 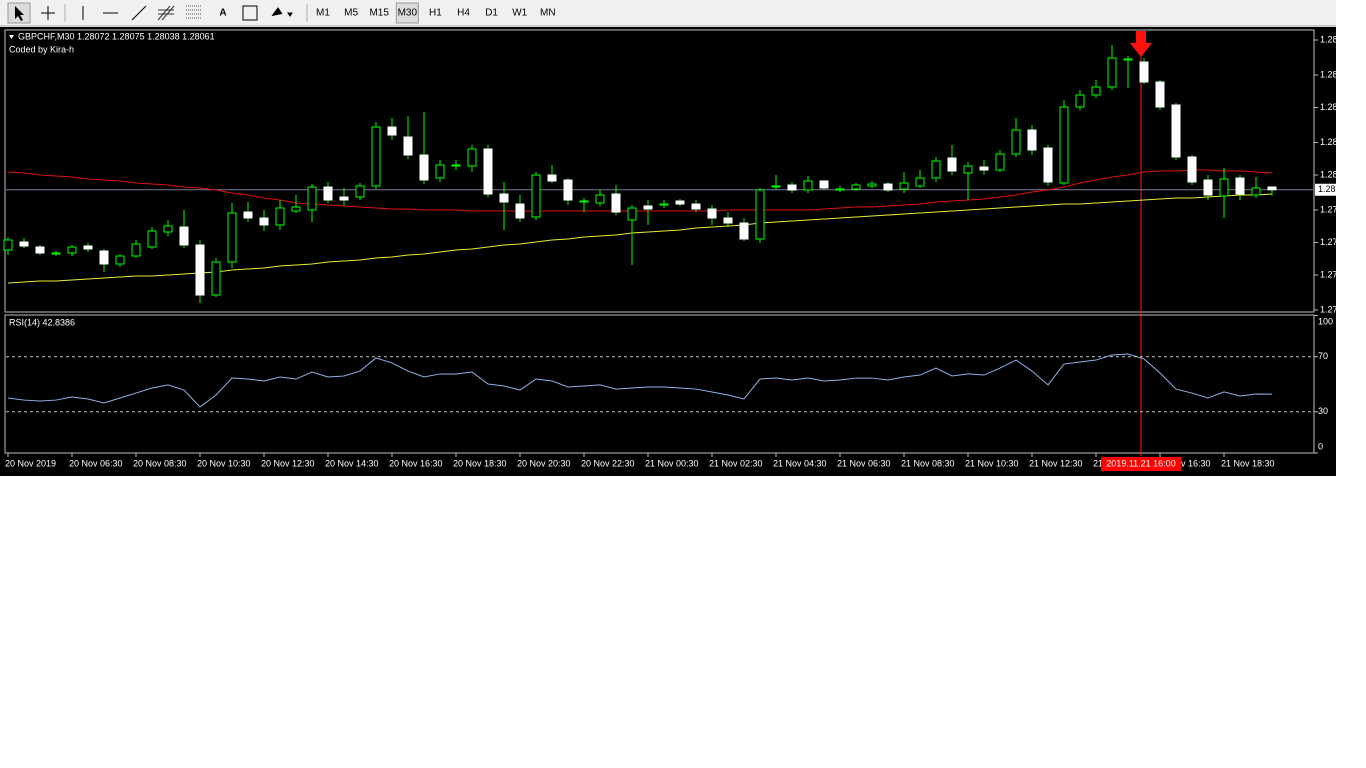 I want to click on rsi-title: RSI(14) 42.8386, so click(x=42, y=322).